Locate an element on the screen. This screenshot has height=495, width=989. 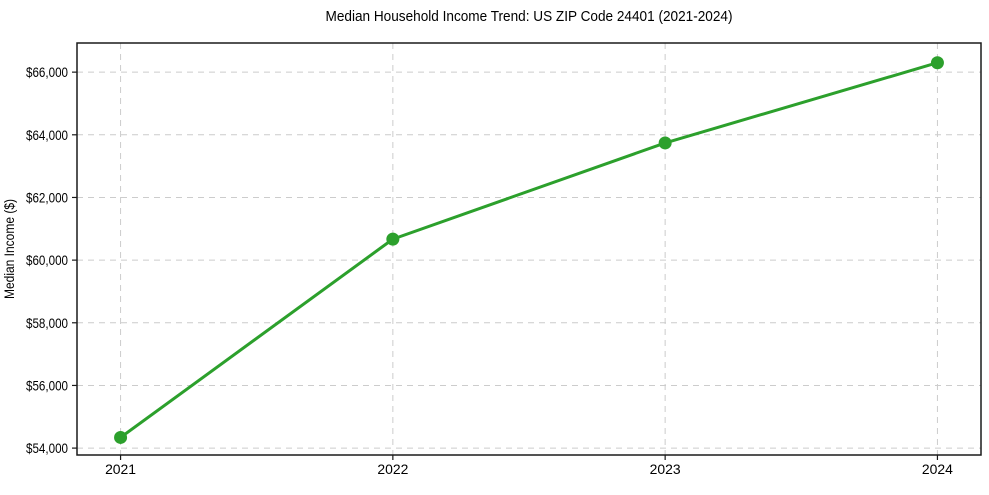
y-tick-label: $64,000 is located at coordinates (47, 135).